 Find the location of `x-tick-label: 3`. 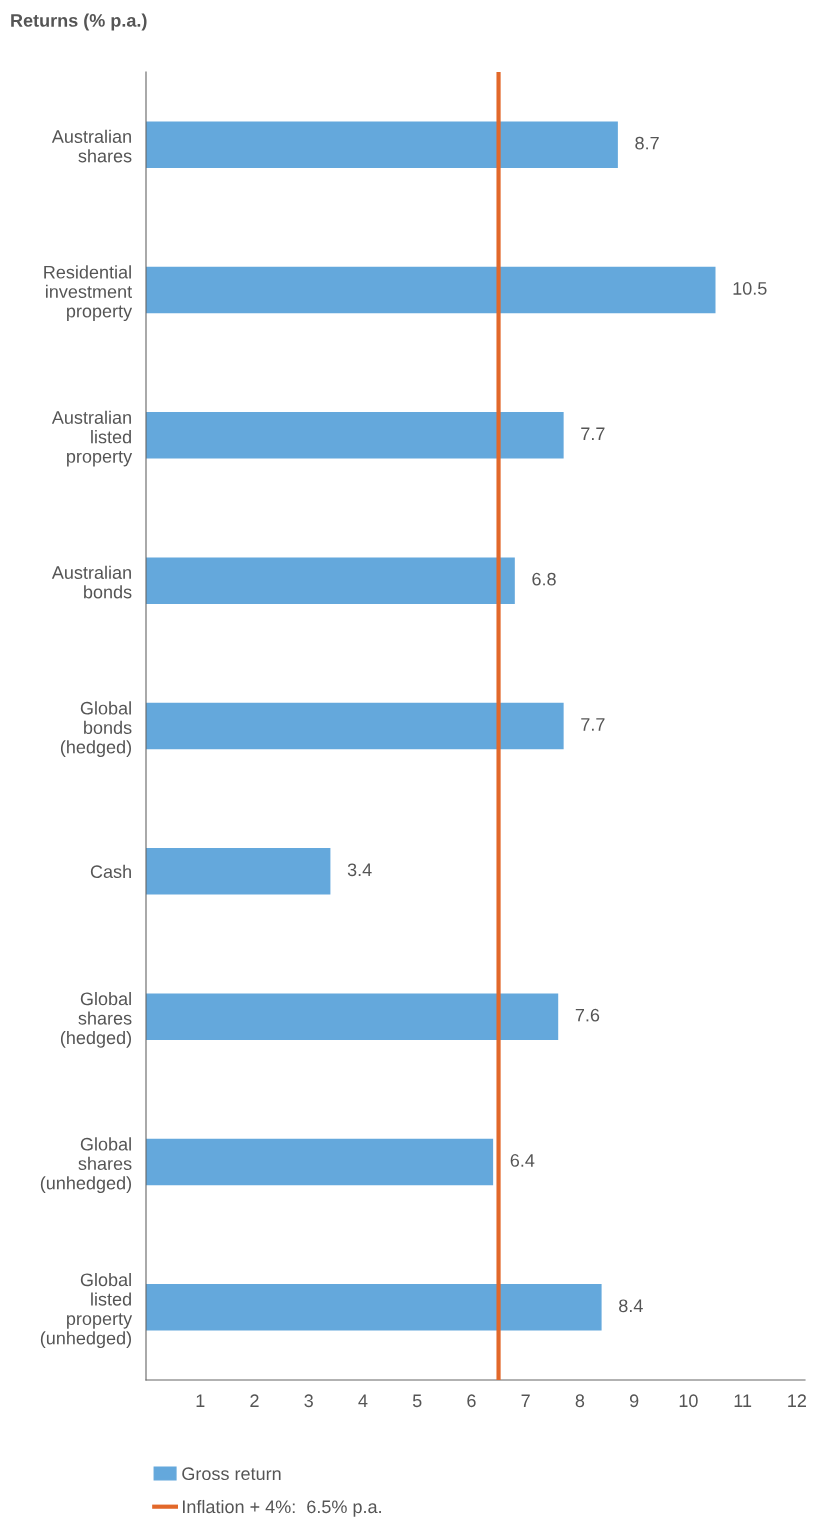

x-tick-label: 3 is located at coordinates (308, 1401).